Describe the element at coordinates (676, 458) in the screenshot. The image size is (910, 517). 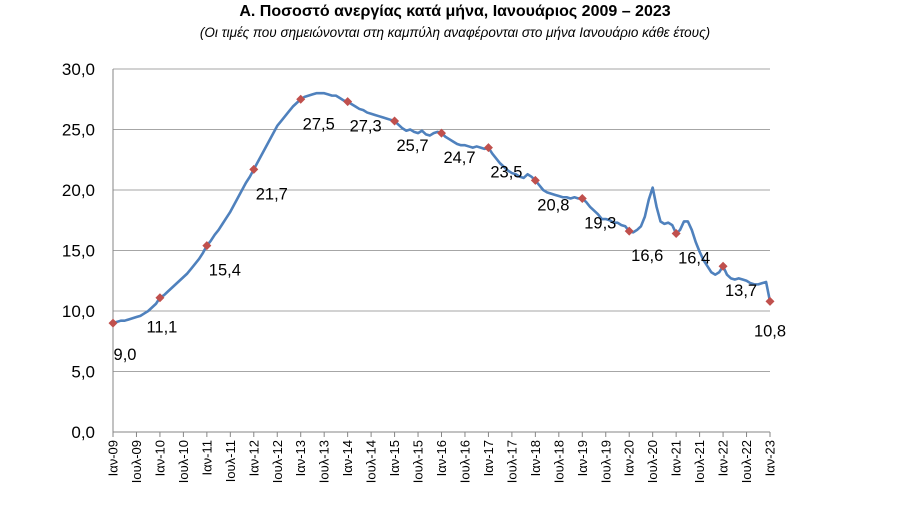
I see `x-tick-label: Ιαν-21` at that location.